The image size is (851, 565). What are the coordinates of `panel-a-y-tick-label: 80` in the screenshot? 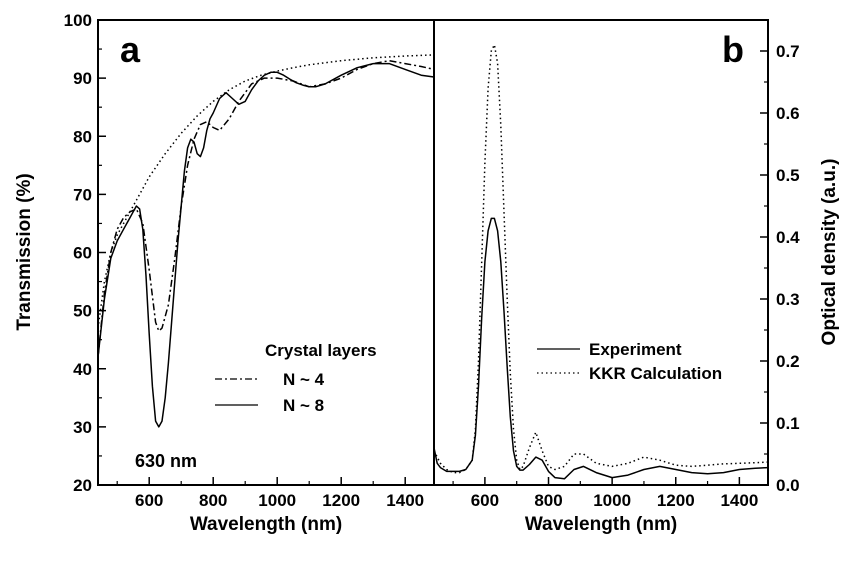 It's located at (82, 136).